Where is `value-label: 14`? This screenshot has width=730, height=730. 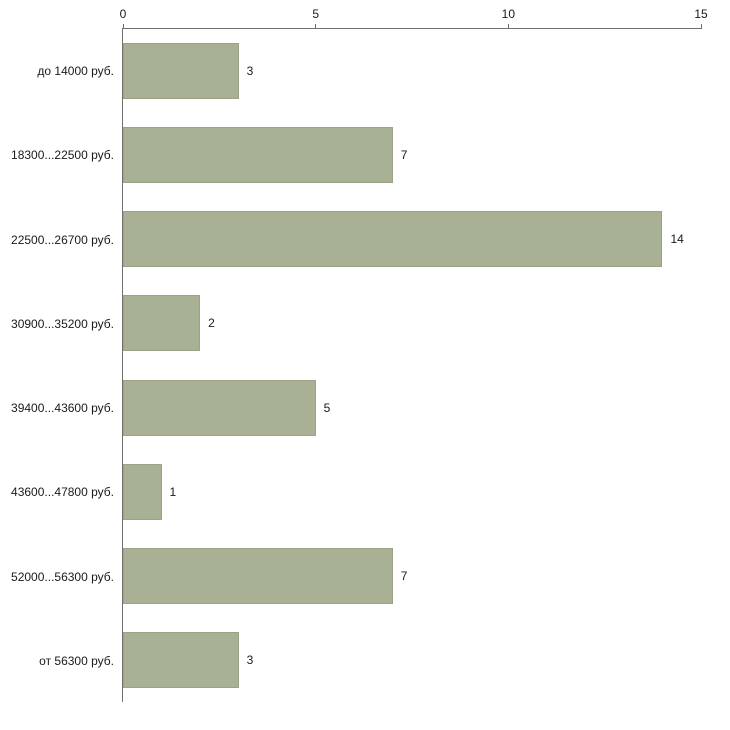 value-label: 14 is located at coordinates (677, 239).